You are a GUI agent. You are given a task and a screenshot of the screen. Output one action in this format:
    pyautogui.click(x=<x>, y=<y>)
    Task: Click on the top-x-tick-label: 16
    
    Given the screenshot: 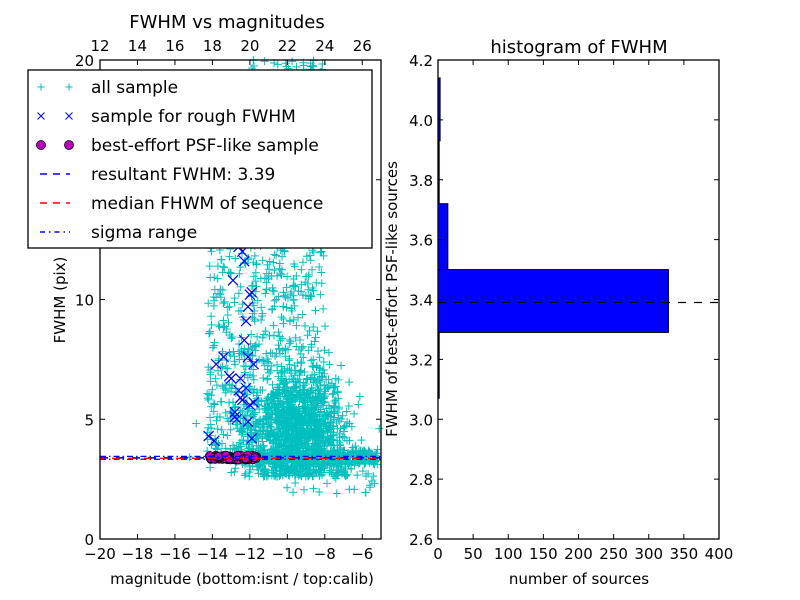 What is the action you would take?
    pyautogui.click(x=174, y=46)
    